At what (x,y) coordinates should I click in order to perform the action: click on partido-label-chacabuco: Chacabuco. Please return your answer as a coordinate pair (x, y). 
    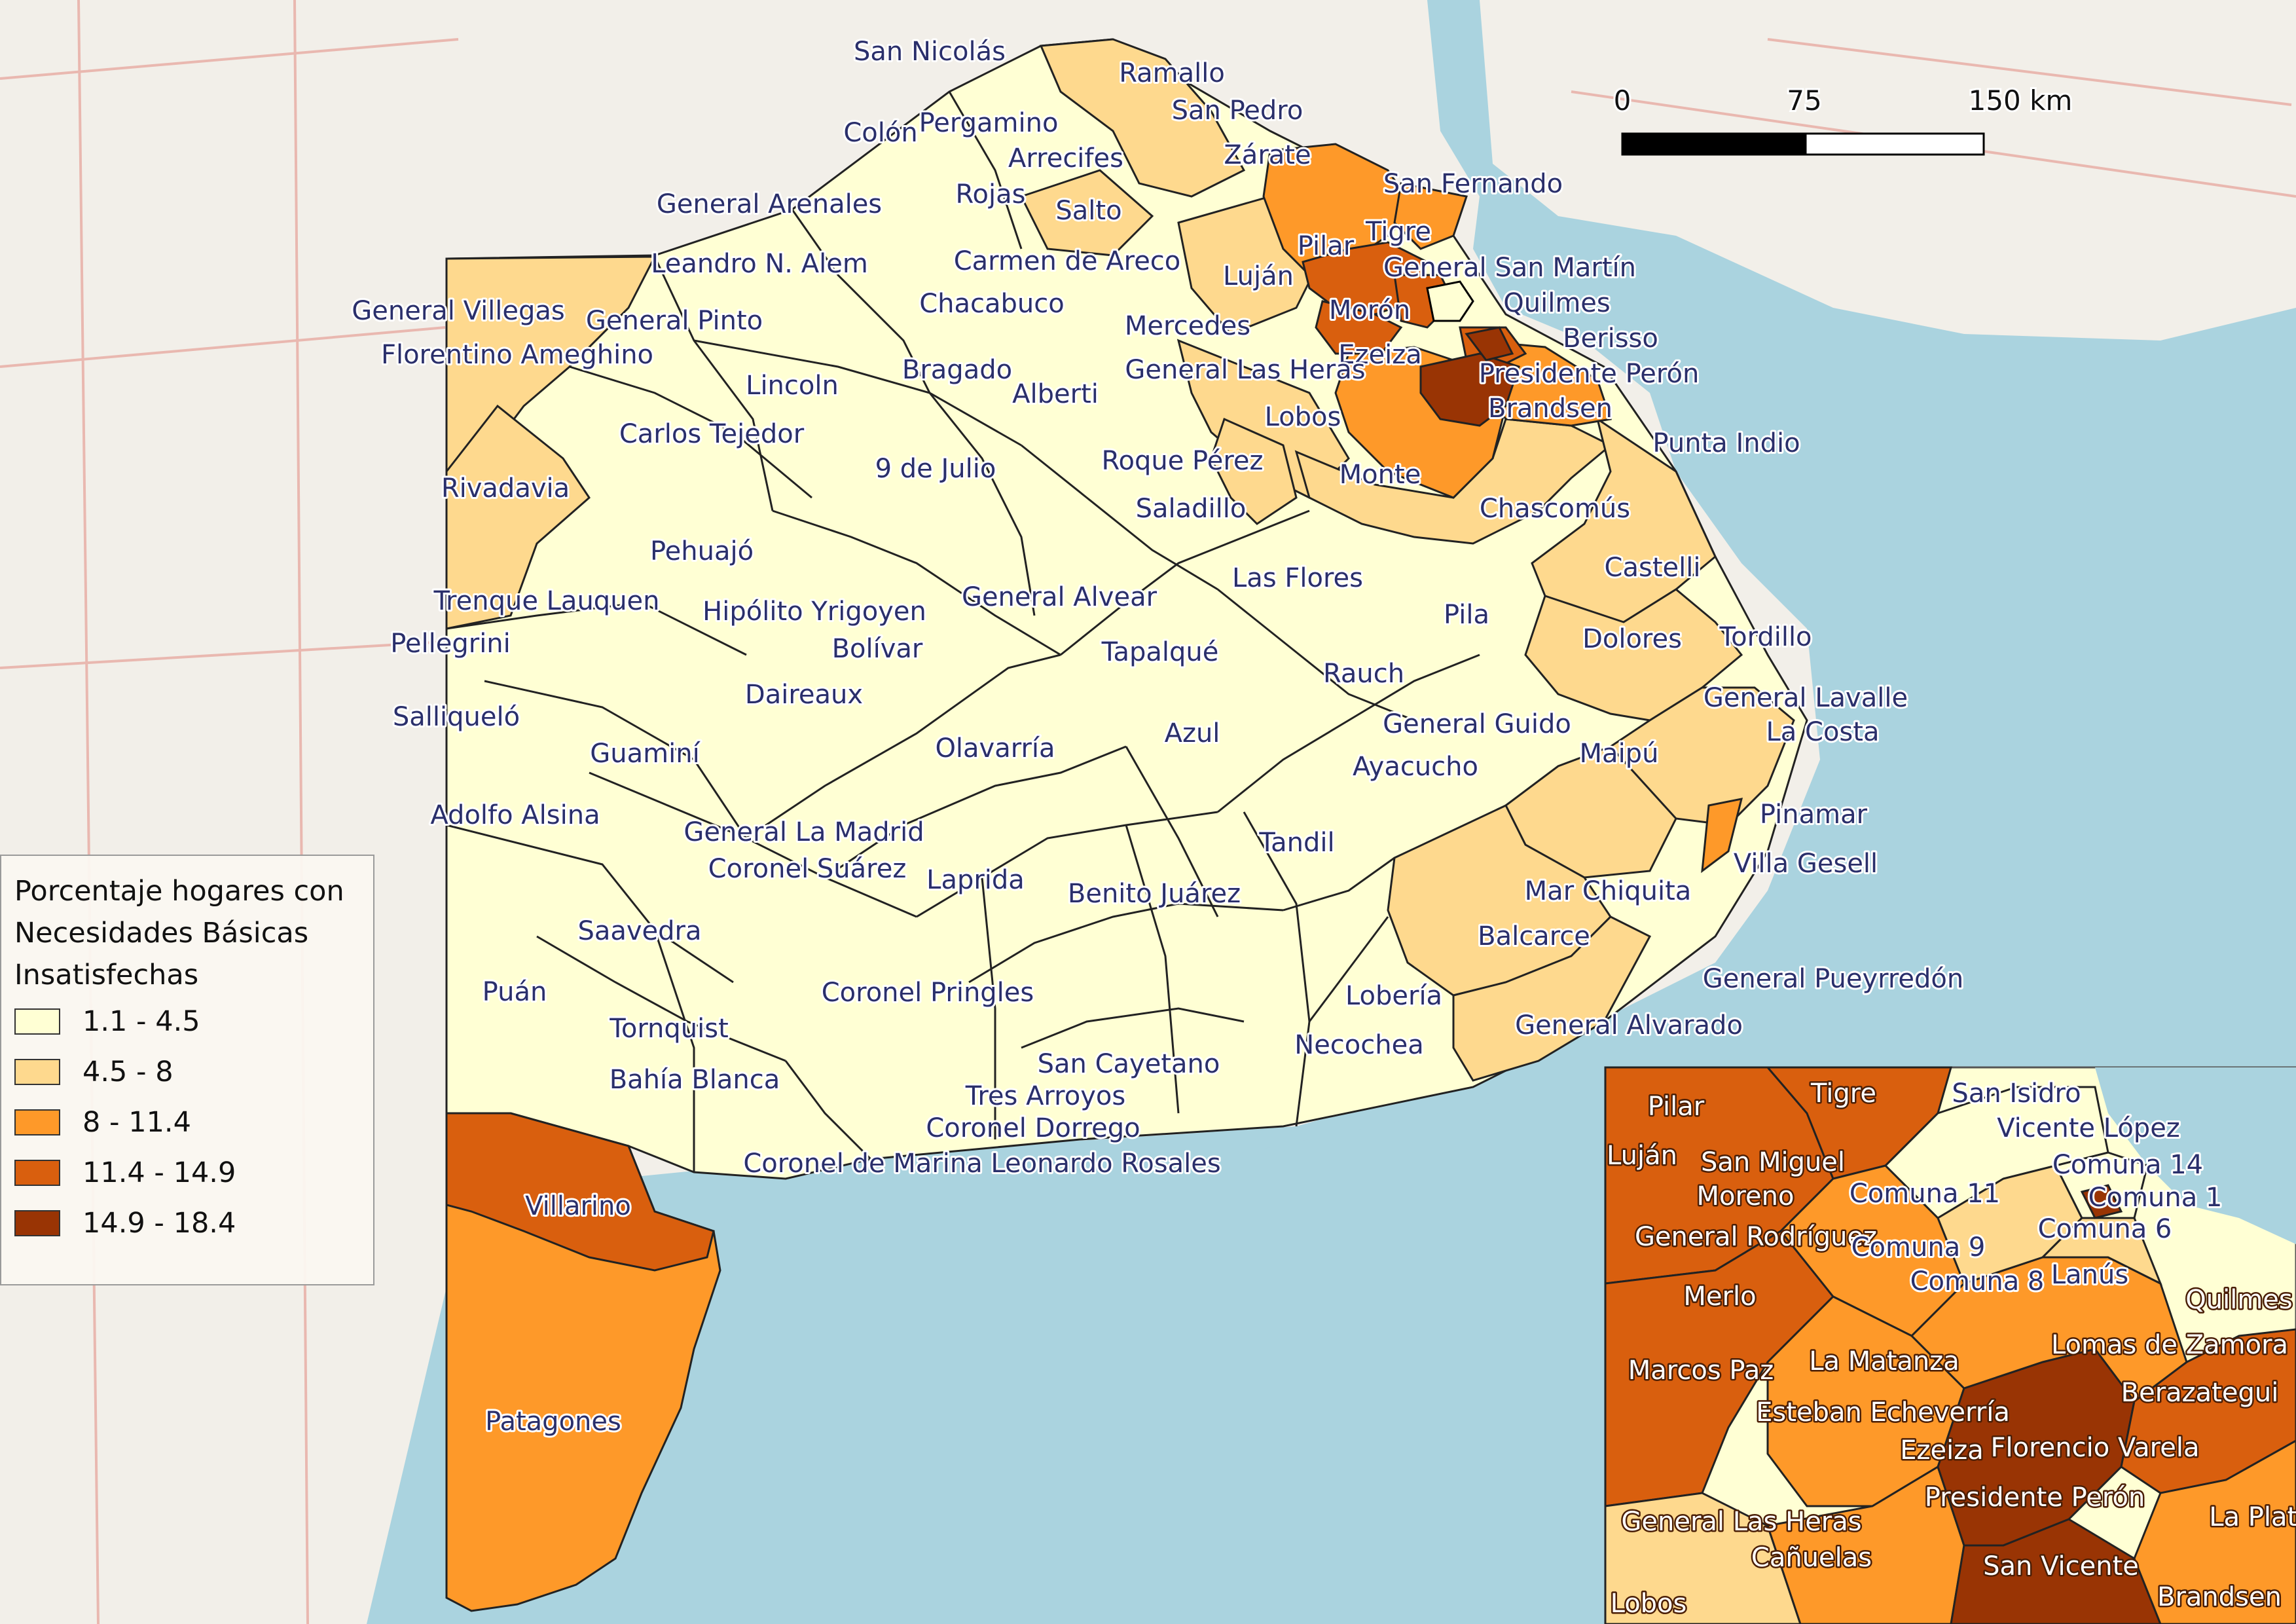
    Looking at the image, I should click on (992, 304).